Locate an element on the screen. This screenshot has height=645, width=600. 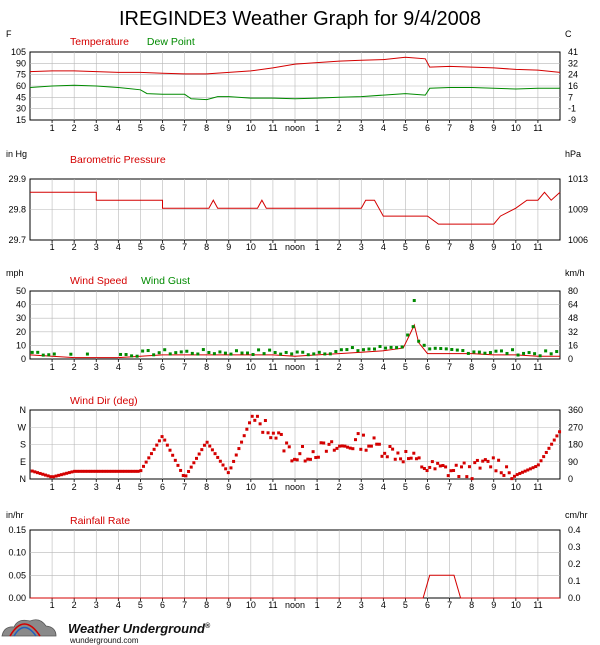
y-tick-label-left: N is located at coordinates (23, 479).